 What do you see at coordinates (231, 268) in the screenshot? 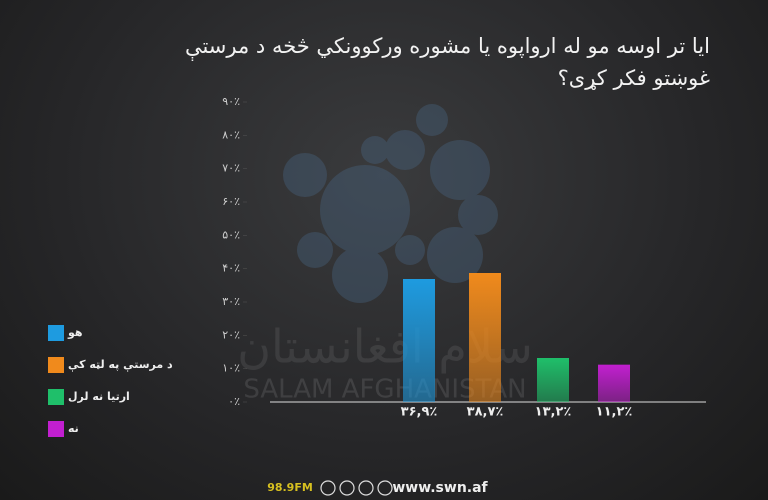
I see `y-tick-label: ۴۰٪` at bounding box center [231, 268].